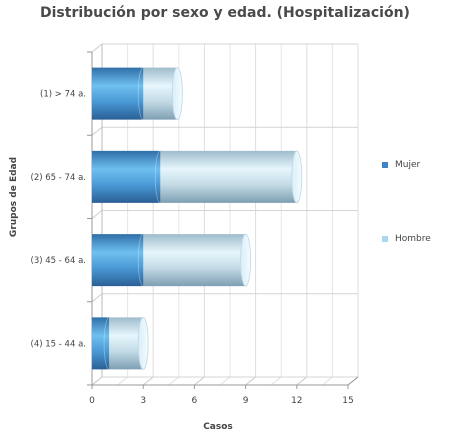 The image size is (450, 444). Describe the element at coordinates (408, 165) in the screenshot. I see `legend-label-mujer: Mujer` at that location.